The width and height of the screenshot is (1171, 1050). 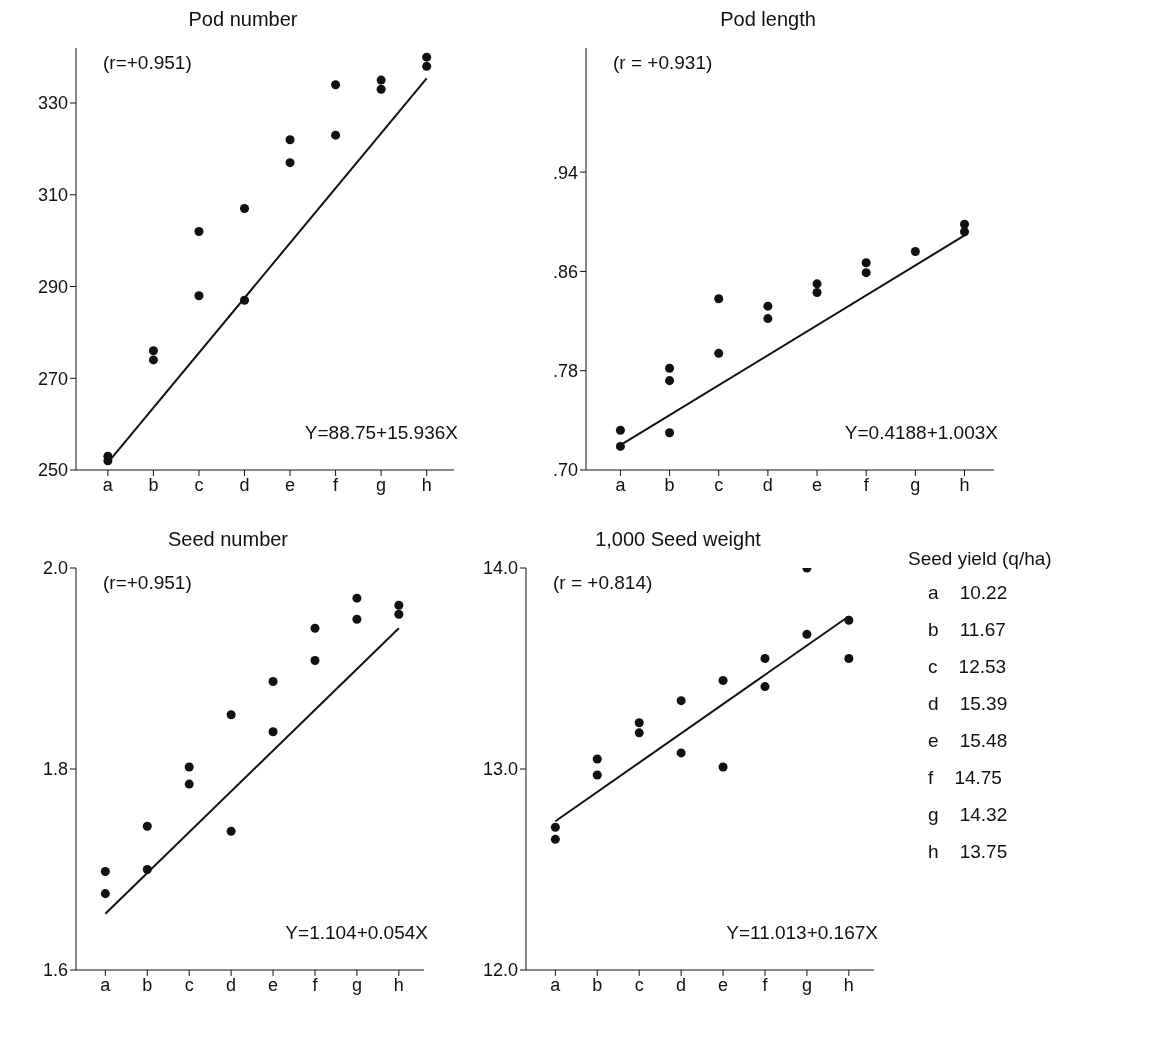 I want to click on y-tick-label: .78, so click(x=565, y=371).